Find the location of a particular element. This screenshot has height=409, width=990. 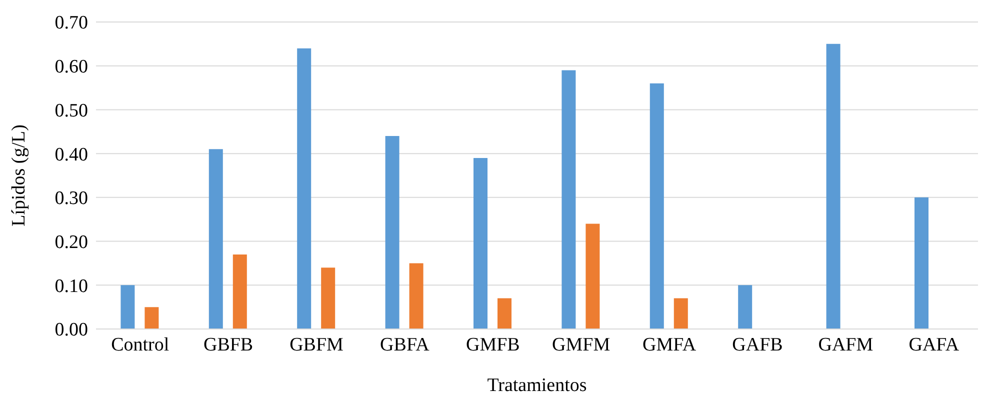

x-tick-label: GBFM is located at coordinates (317, 345).